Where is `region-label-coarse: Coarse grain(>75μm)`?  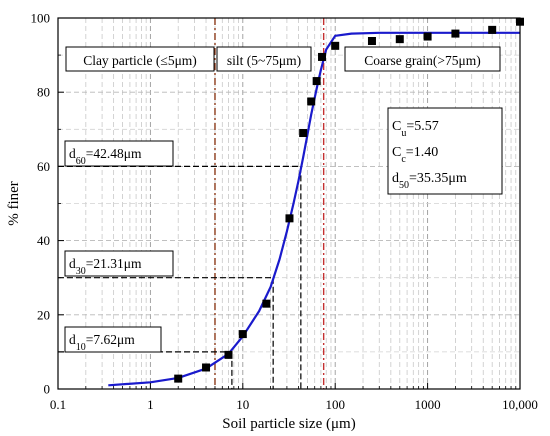
region-label-coarse: Coarse grain(>75μm) is located at coordinates (422, 60).